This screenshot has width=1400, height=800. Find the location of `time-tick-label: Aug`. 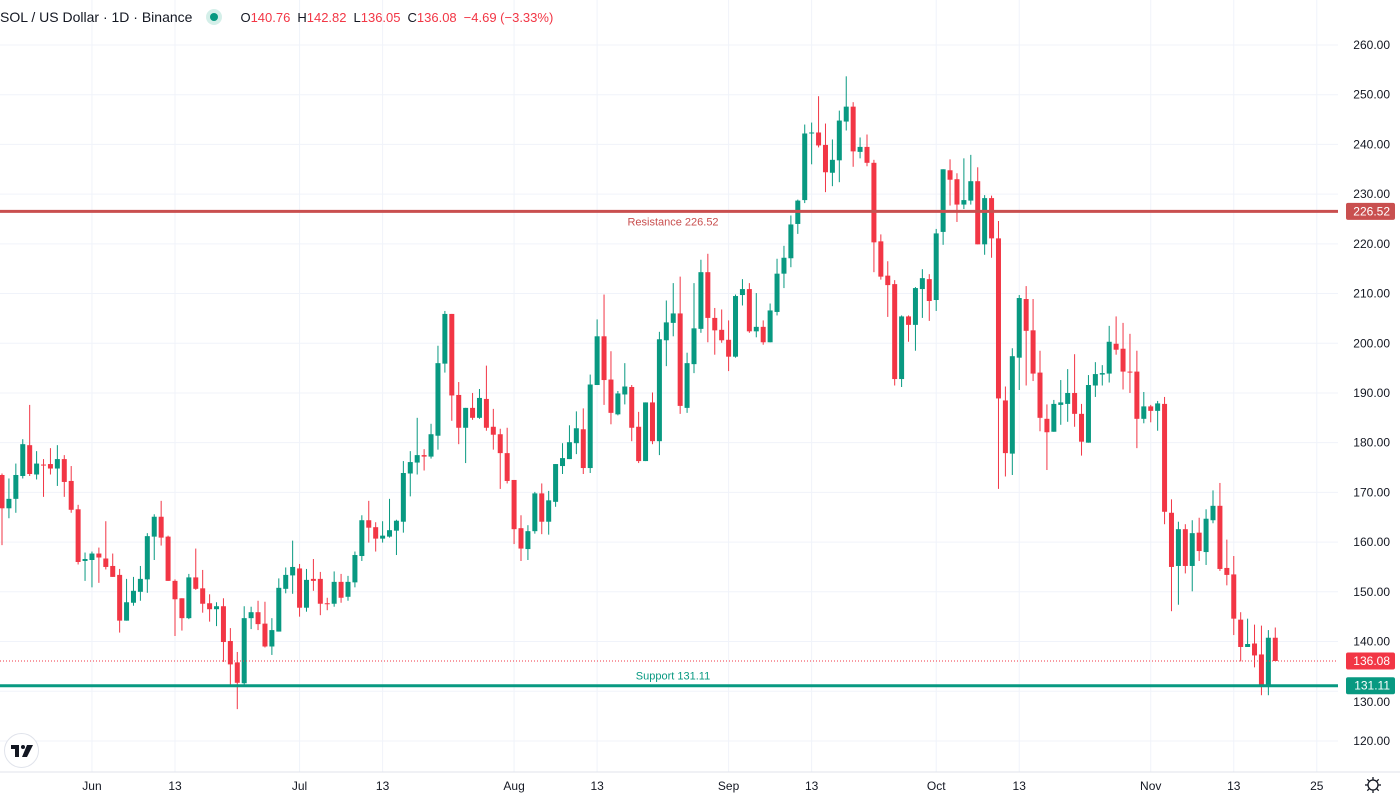

time-tick-label: Aug is located at coordinates (513, 786).